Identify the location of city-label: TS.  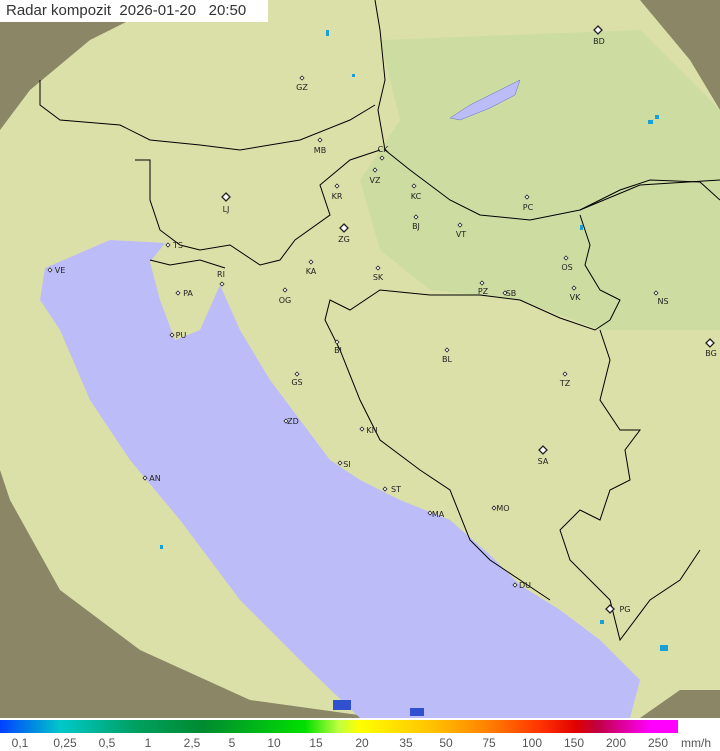
(177, 245).